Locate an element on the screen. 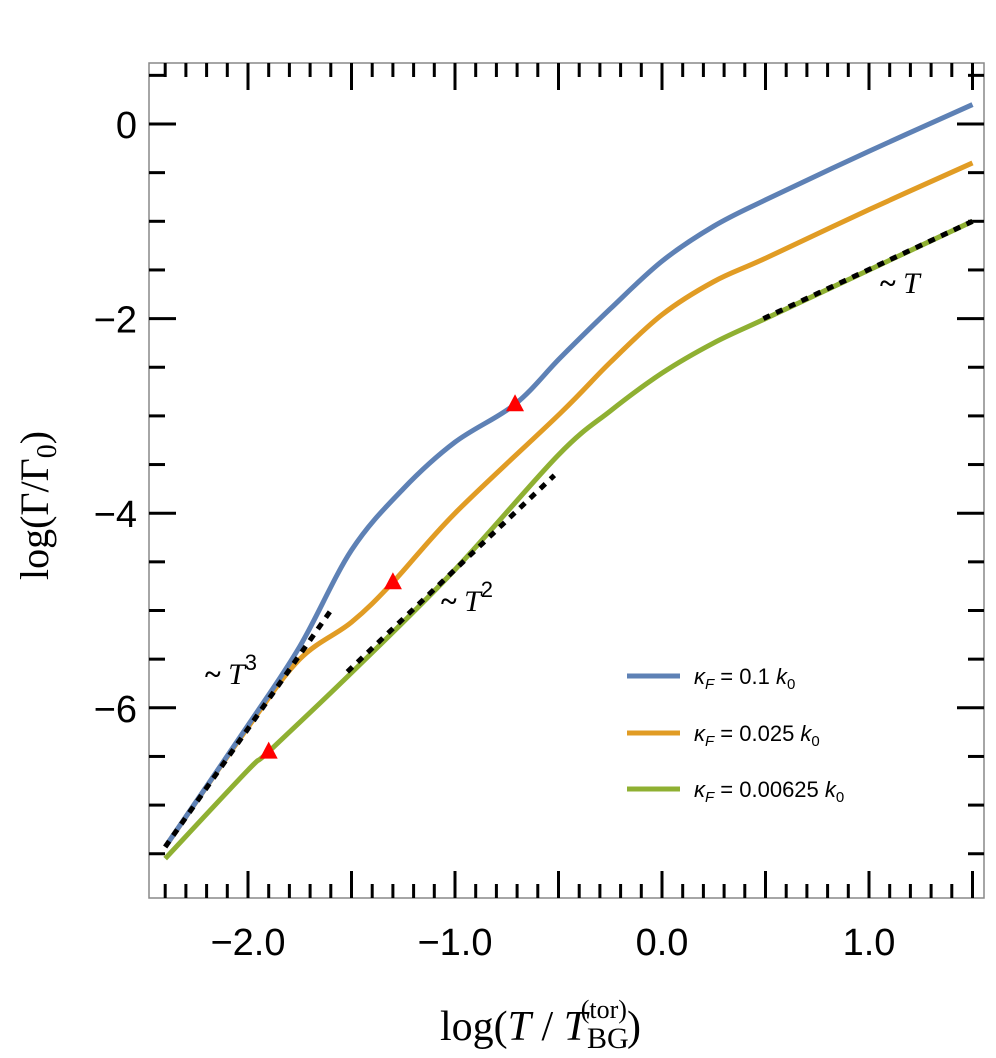 The width and height of the screenshot is (996, 1058). annotation-t1: ~ T is located at coordinates (901, 283).